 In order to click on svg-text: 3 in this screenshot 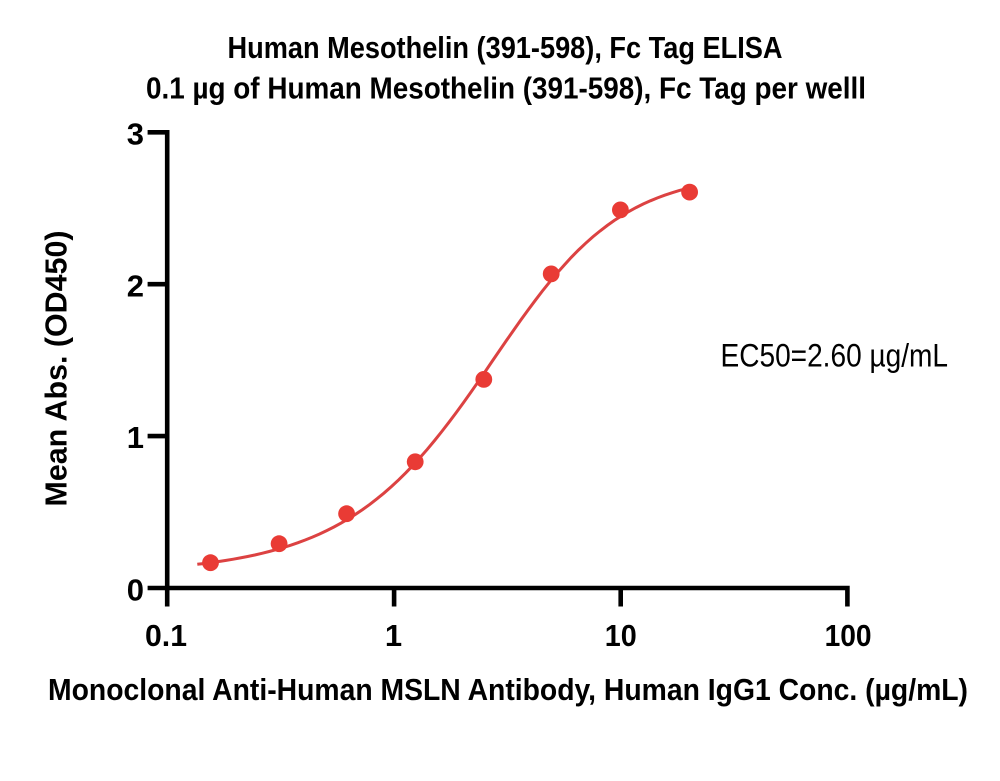, I will do `click(135, 133)`.